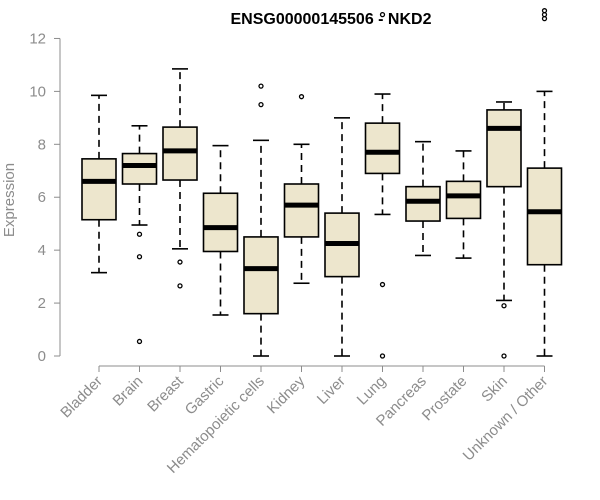 The height and width of the screenshot is (500, 600). Describe the element at coordinates (42, 144) in the screenshot. I see `y-tick-label: 8` at that location.